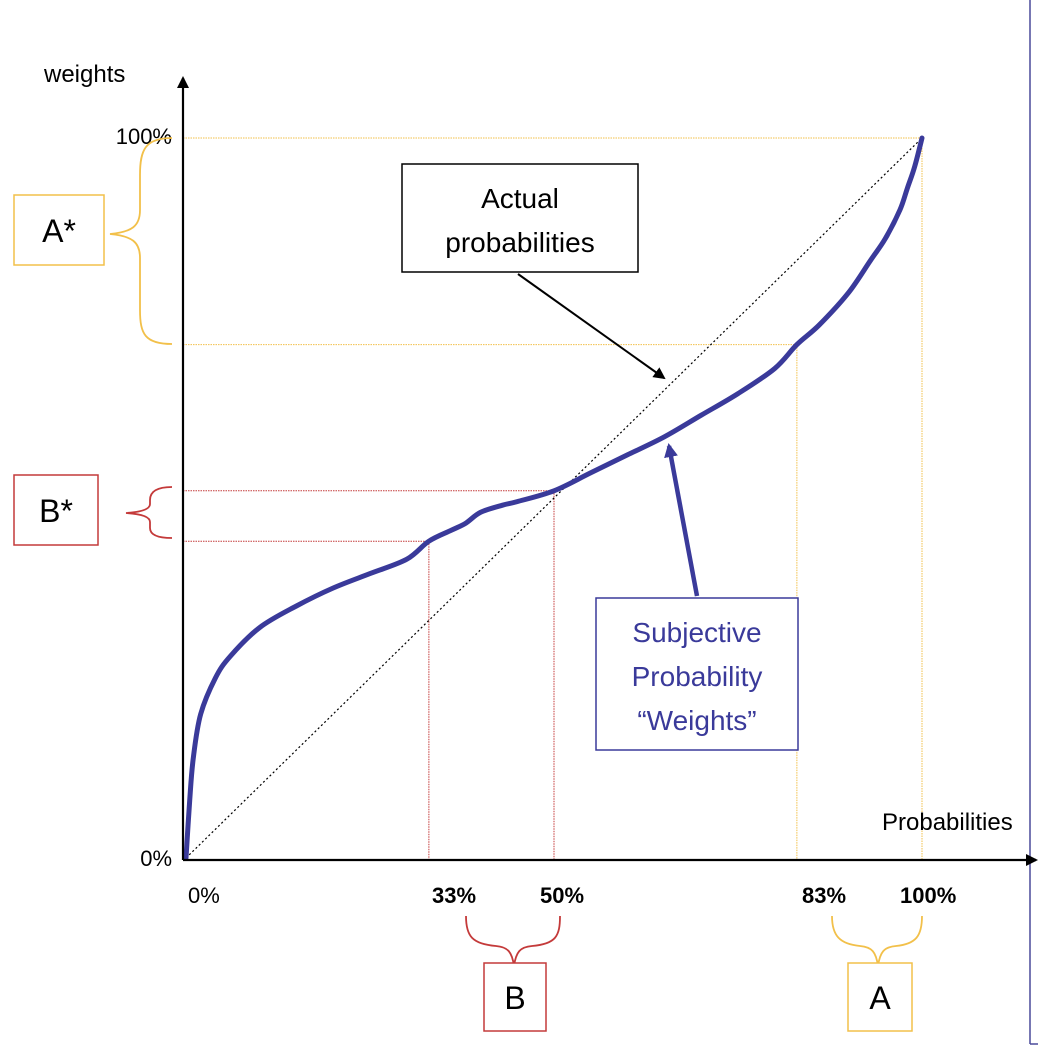 The height and width of the screenshot is (1056, 1038). Describe the element at coordinates (591, 326) in the screenshot. I see `actual-pointer-arrow` at that location.